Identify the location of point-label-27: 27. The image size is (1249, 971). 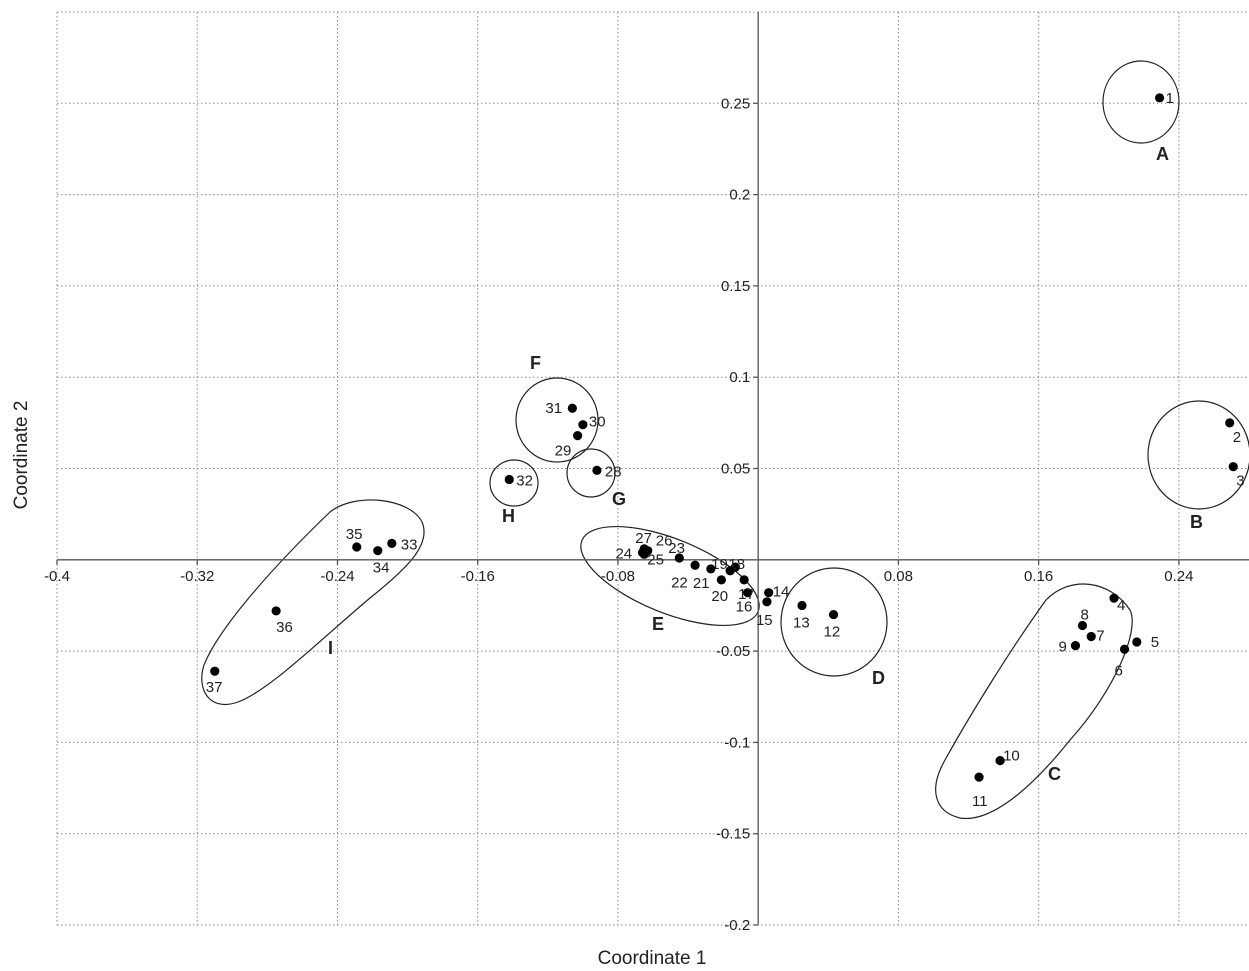
(643, 538).